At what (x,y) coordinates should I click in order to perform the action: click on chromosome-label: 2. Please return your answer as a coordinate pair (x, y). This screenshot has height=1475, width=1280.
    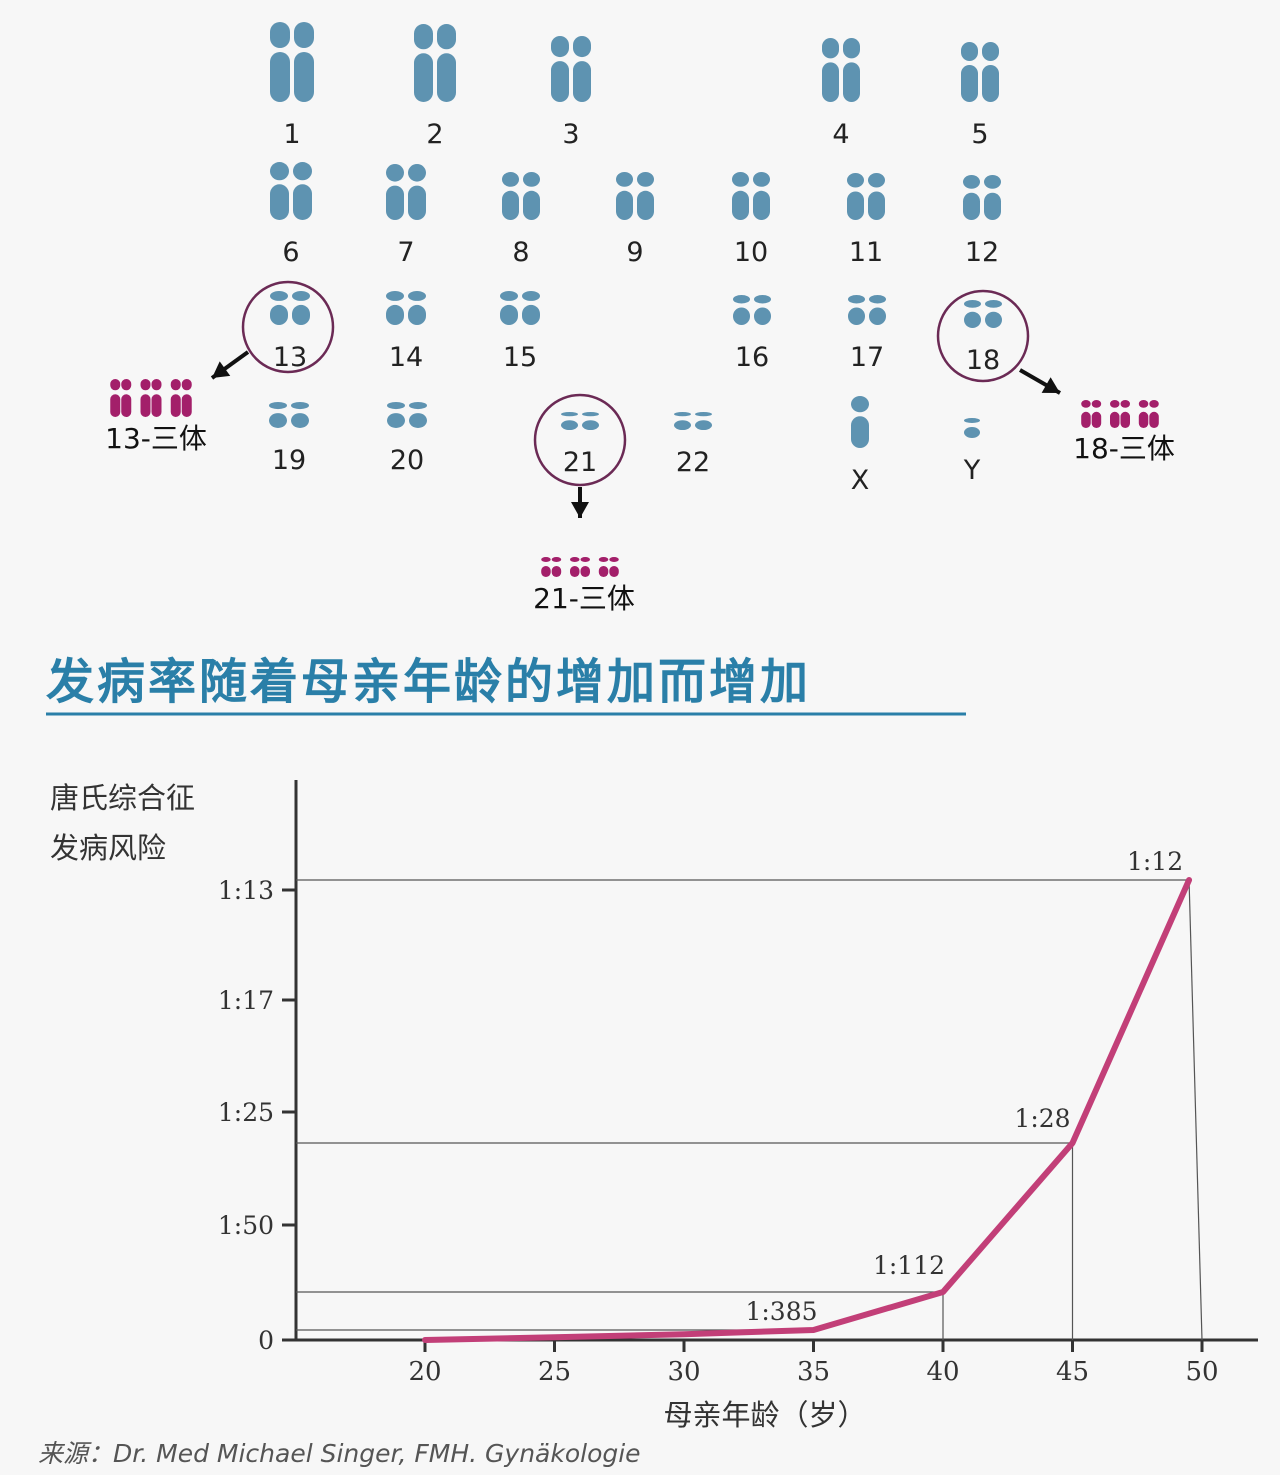
    Looking at the image, I should click on (434, 134).